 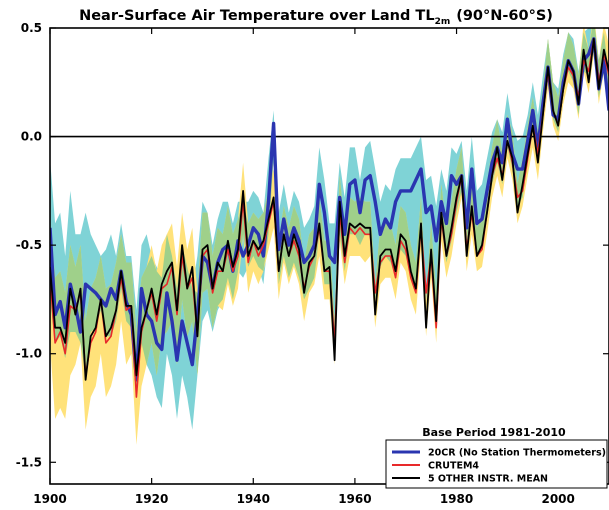 What do you see at coordinates (253, 499) in the screenshot?
I see `x-tick-label: 1940` at bounding box center [253, 499].